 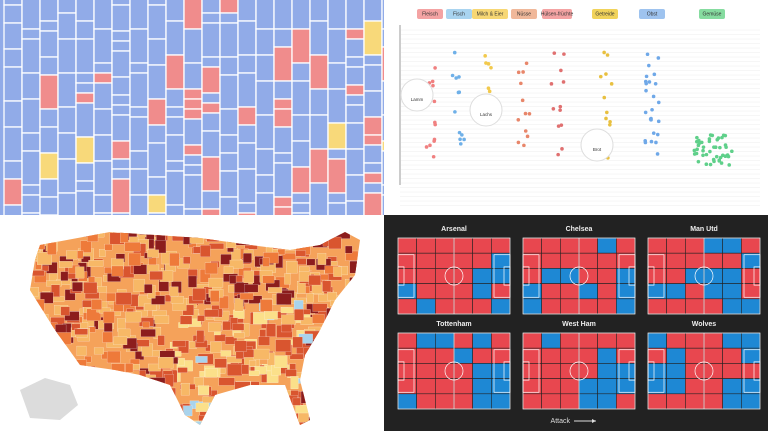 I want to click on callout-label: Lachs, so click(x=486, y=114).